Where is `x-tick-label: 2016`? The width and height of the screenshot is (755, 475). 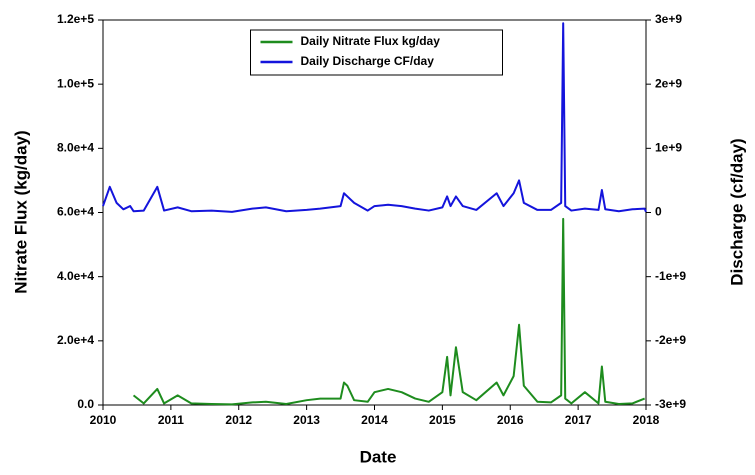 x-tick-label: 2016 is located at coordinates (510, 420).